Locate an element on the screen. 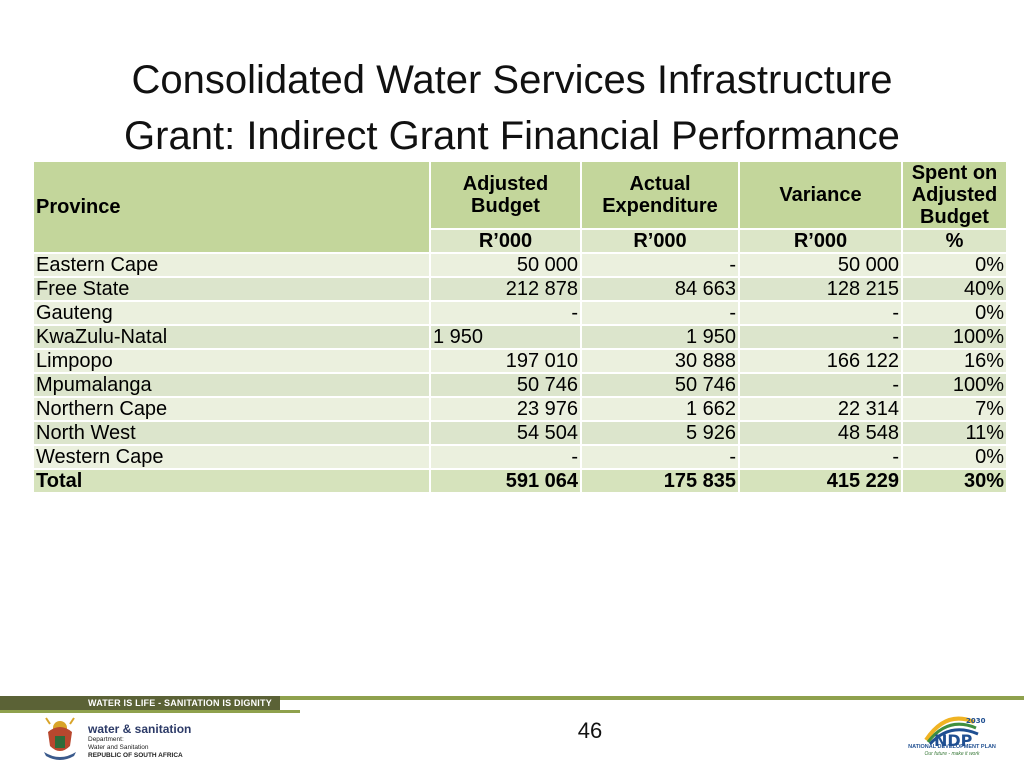 The image size is (1024, 768). ndp-logo-text: NDP is located at coordinates (953, 740).